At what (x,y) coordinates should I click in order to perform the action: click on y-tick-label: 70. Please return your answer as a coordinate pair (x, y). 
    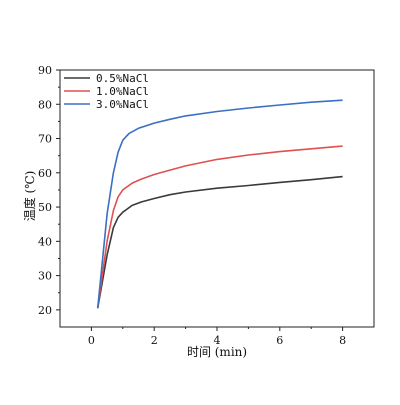
    Looking at the image, I should click on (45, 139).